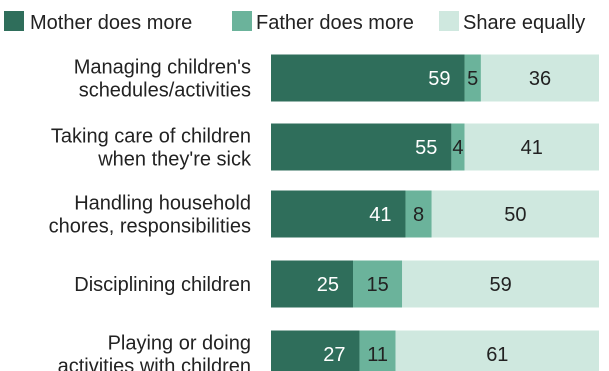  I want to click on value-label-2-2: 4, so click(457, 148).